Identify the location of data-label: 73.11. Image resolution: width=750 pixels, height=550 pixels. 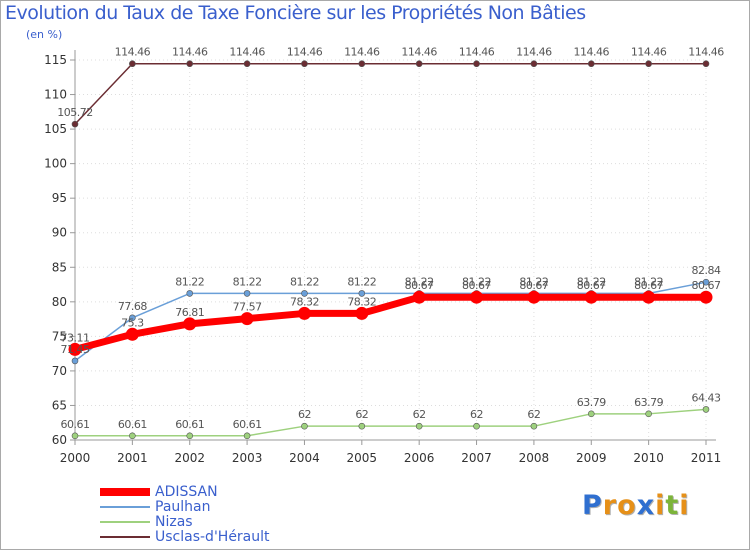
(75, 337).